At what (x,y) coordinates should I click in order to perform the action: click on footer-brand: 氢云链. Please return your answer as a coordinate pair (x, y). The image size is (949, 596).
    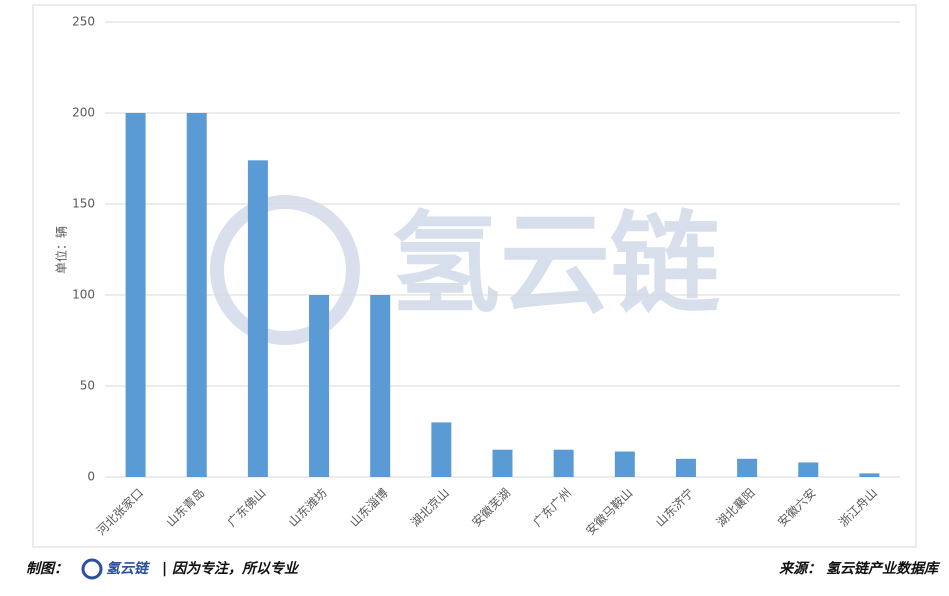
    Looking at the image, I should click on (128, 568).